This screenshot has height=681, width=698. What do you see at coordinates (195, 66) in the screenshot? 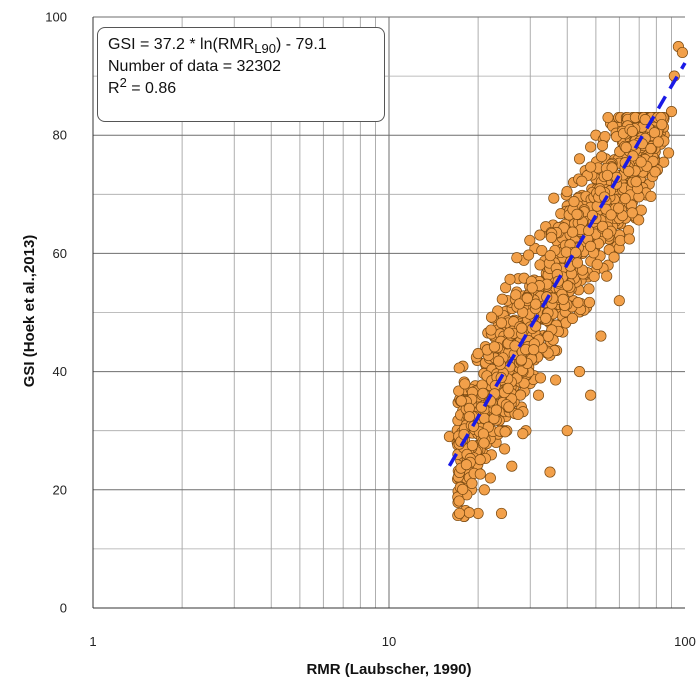
I see `count-line: Number of data = 32302` at bounding box center [195, 66].